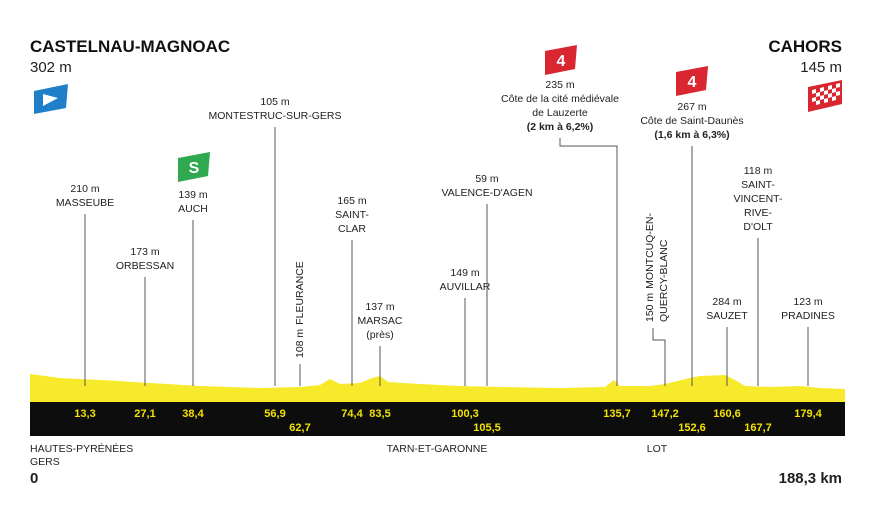 The width and height of the screenshot is (875, 528). What do you see at coordinates (379, 414) in the screenshot?
I see `km-marker: 83,5` at bounding box center [379, 414].